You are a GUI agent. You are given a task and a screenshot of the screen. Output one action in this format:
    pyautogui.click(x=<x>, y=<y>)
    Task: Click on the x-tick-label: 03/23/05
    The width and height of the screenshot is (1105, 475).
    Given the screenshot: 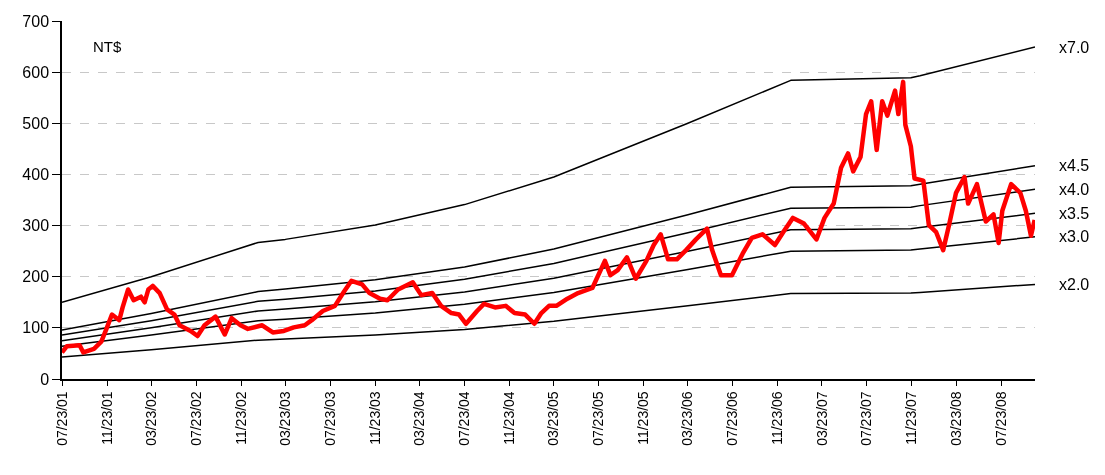 What is the action you would take?
    pyautogui.click(x=553, y=418)
    